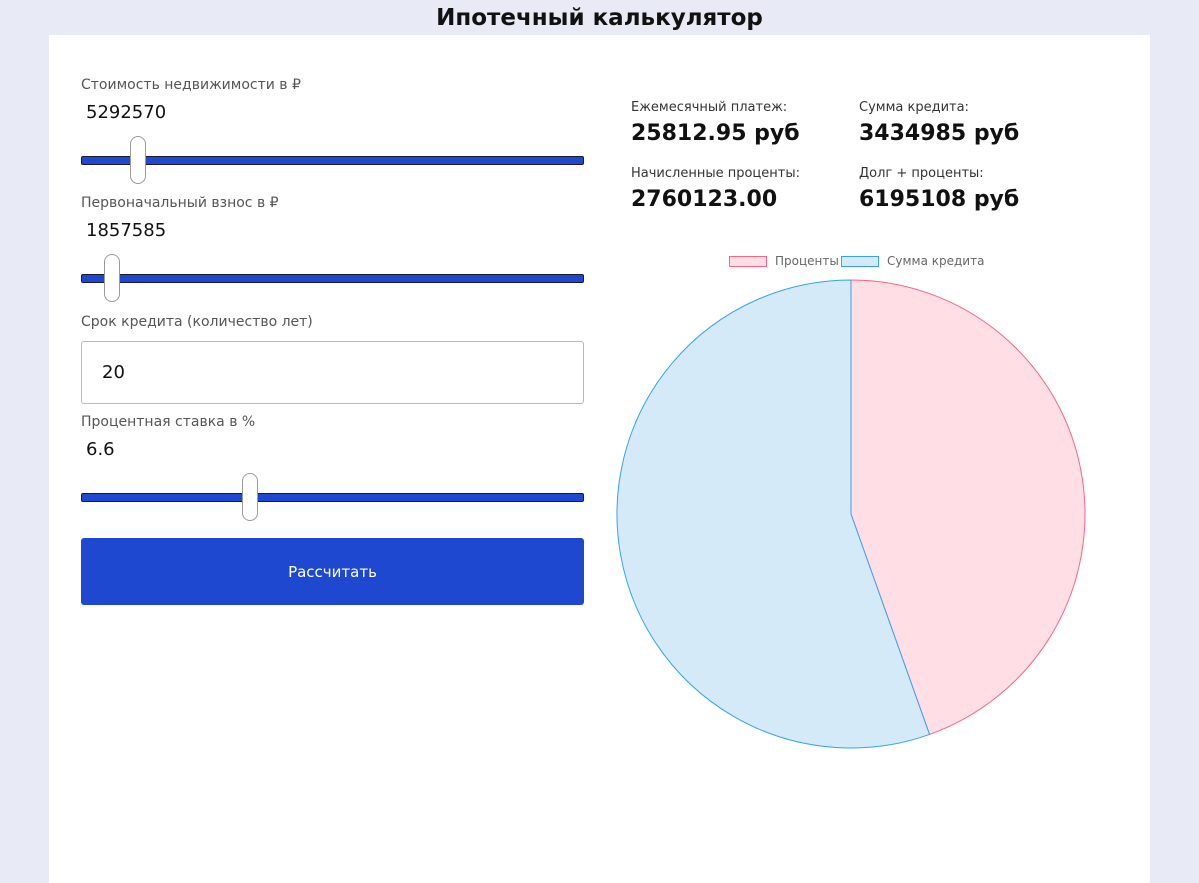  What do you see at coordinates (180, 203) in the screenshot?
I see `down-payment-label: Первоначальный взнос в ₽` at bounding box center [180, 203].